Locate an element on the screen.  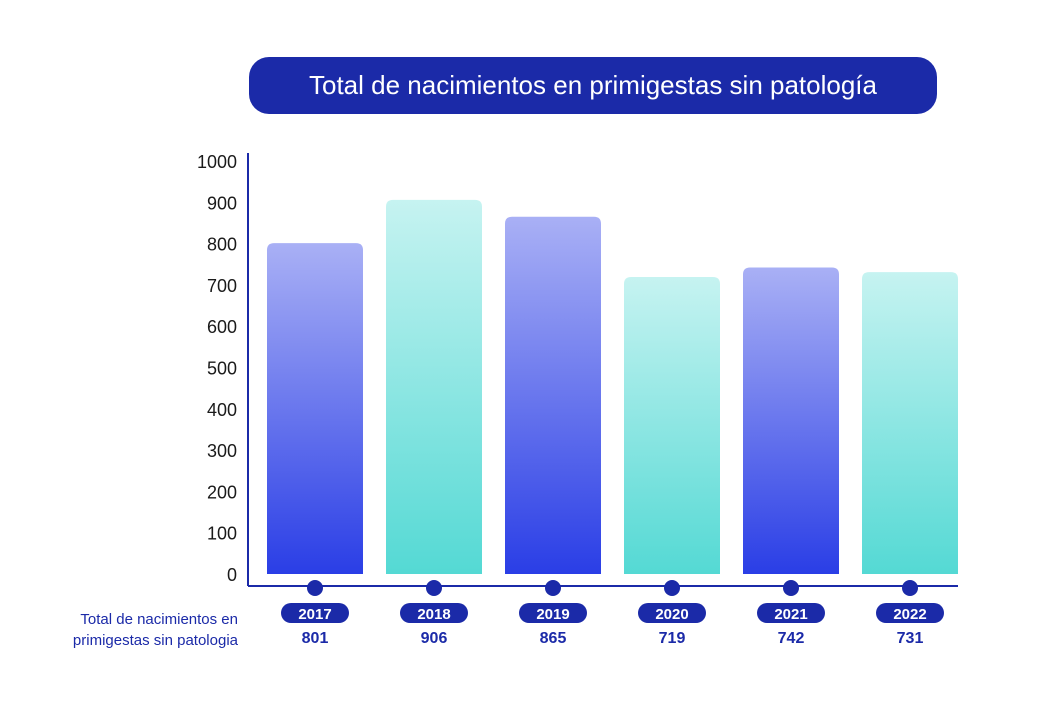
y-tick-label: 600 is located at coordinates (222, 327).